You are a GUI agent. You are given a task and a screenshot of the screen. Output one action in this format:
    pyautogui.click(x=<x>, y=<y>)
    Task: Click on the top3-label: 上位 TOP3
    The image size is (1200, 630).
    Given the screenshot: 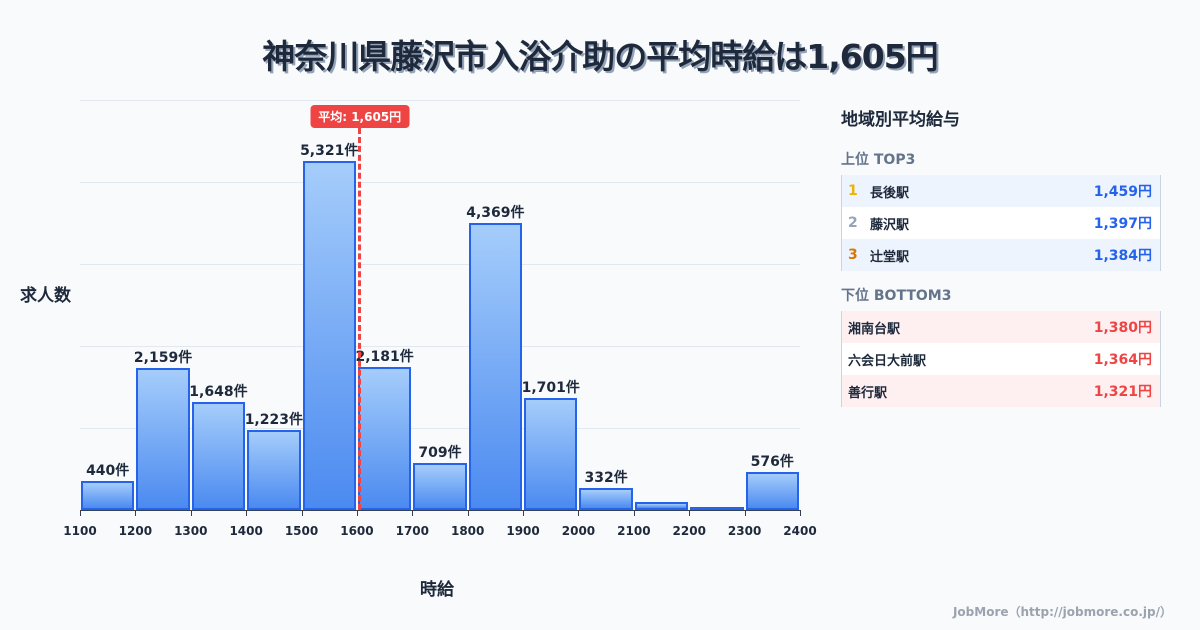 What is the action you would take?
    pyautogui.click(x=878, y=160)
    